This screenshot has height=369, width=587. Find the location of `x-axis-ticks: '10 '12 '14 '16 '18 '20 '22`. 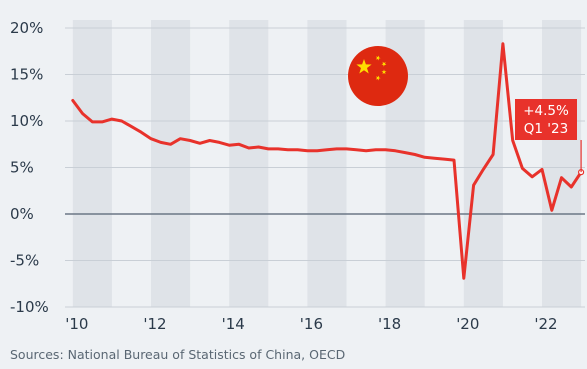

x-axis-ticks: '10 '12 '14 '16 '18 '20 '22 is located at coordinates (311, 324).